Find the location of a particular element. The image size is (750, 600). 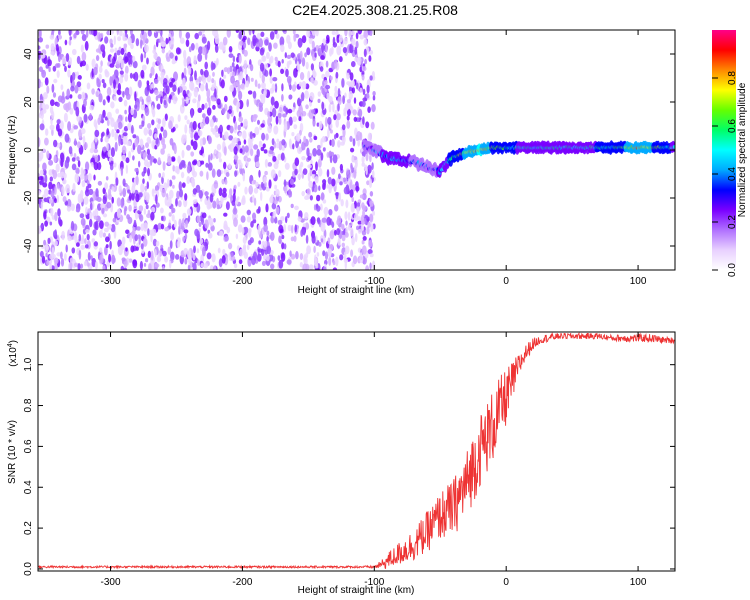

colorbar-tick-label: 0.4 is located at coordinates (732, 174).